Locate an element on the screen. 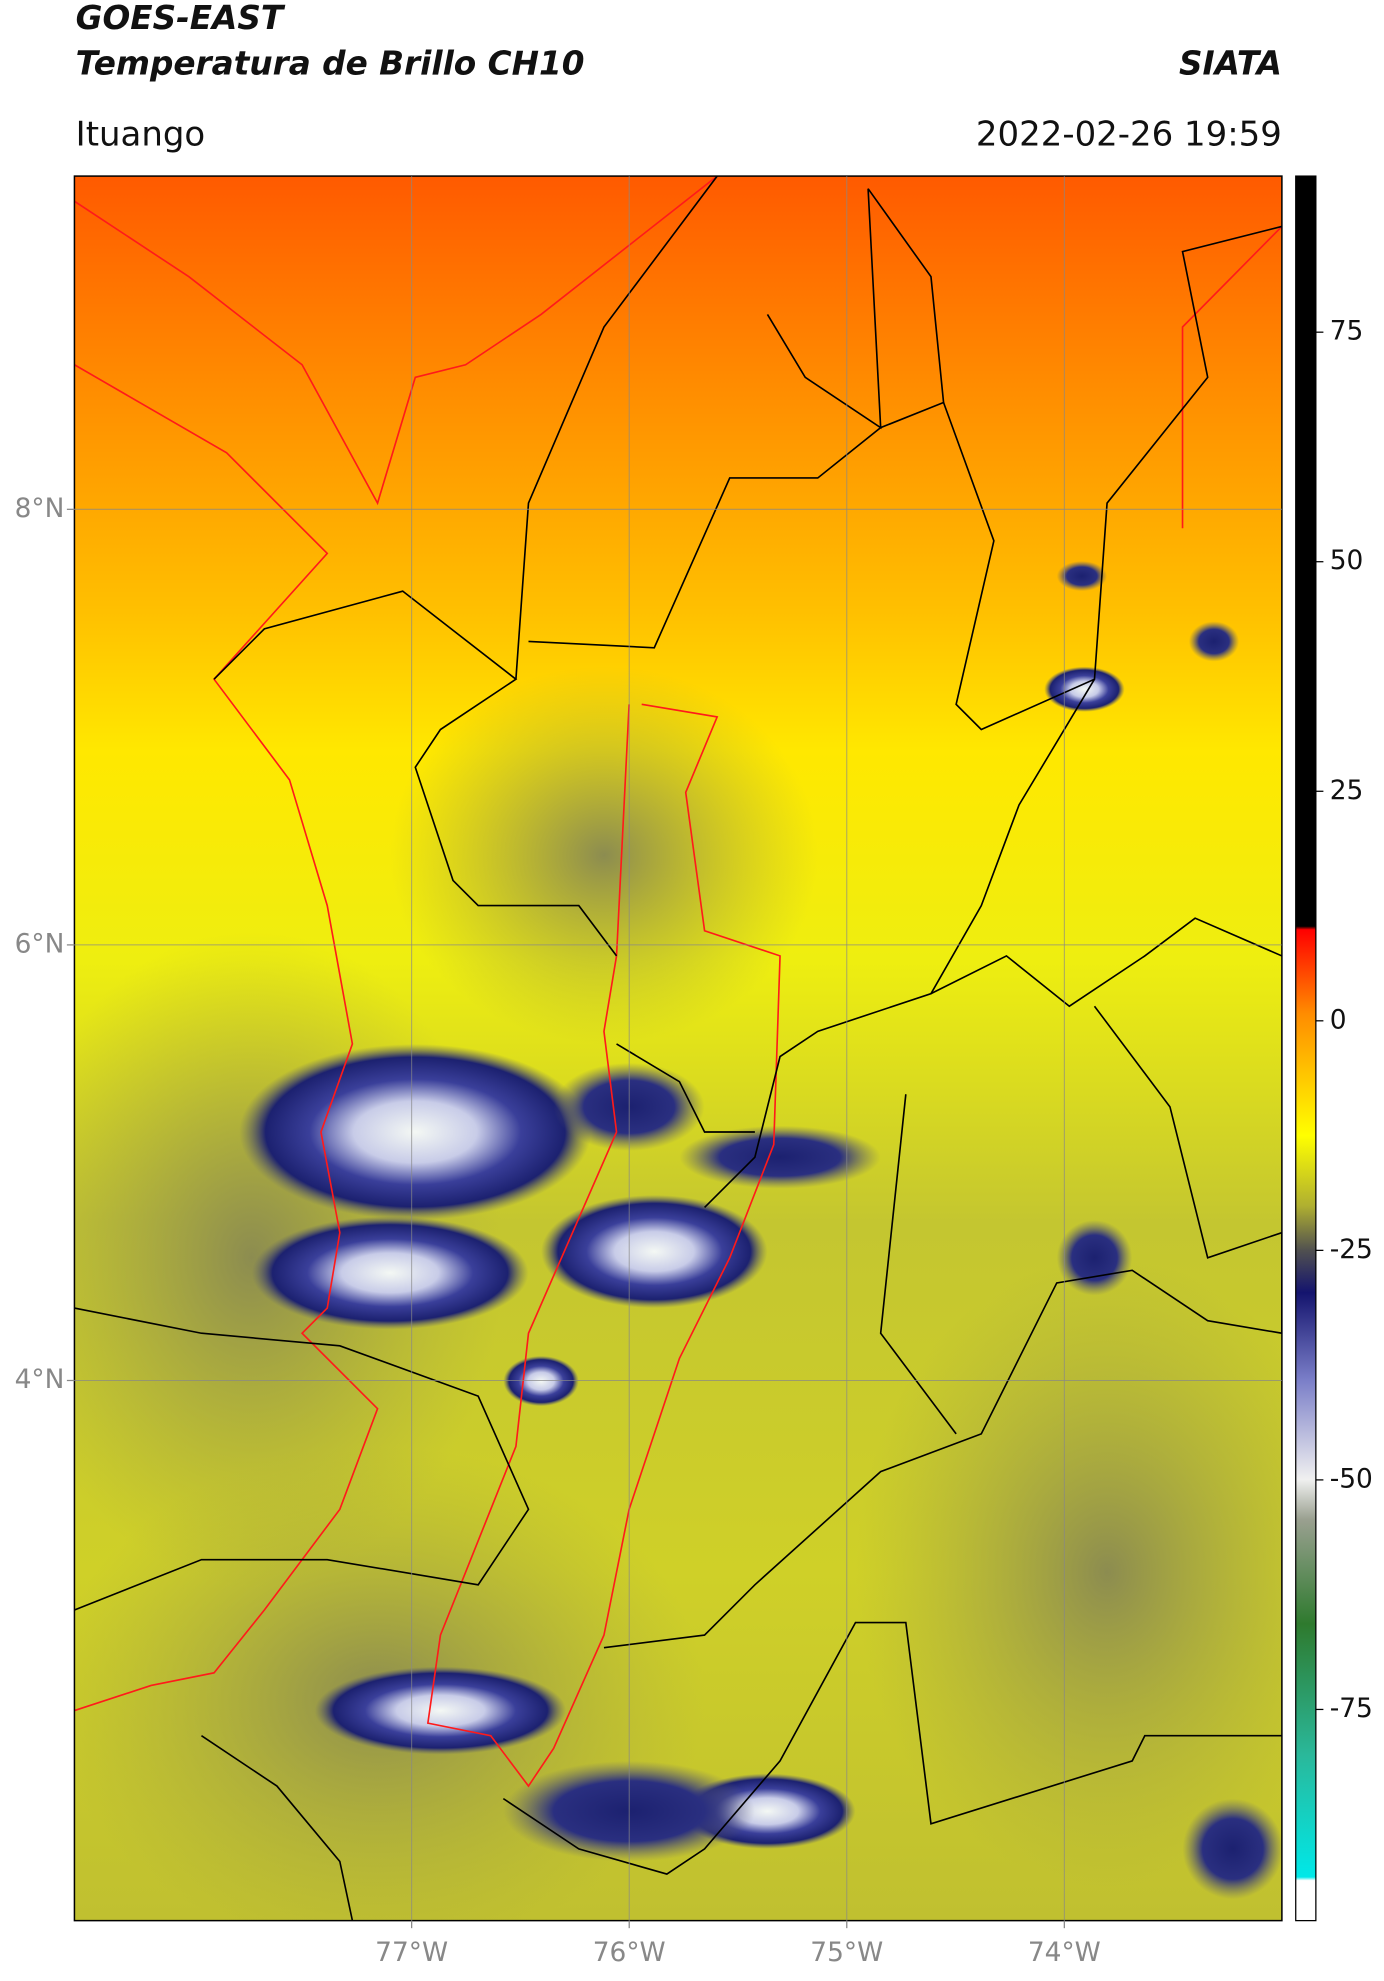 The height and width of the screenshot is (1981, 1384). lon-tick-label: 75°W is located at coordinates (846, 1952).